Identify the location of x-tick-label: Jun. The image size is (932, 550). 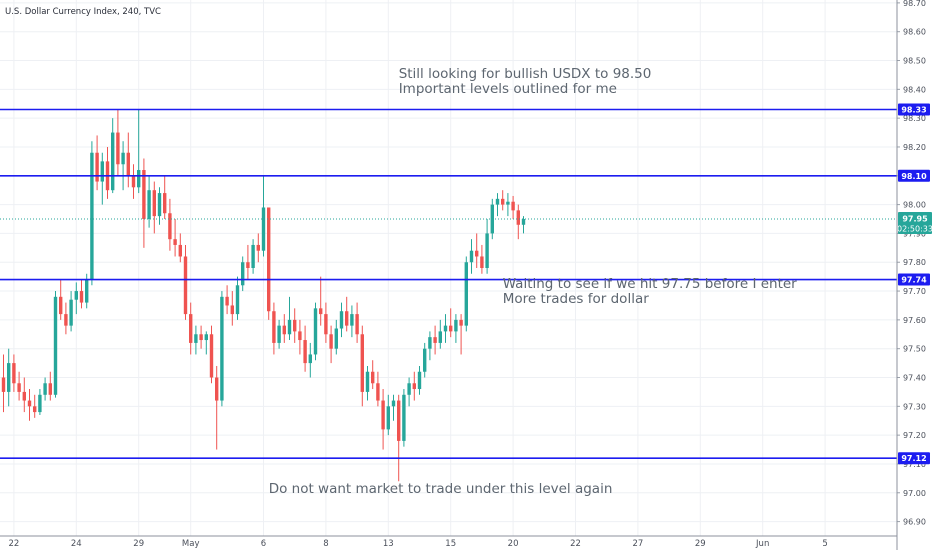
(762, 544).